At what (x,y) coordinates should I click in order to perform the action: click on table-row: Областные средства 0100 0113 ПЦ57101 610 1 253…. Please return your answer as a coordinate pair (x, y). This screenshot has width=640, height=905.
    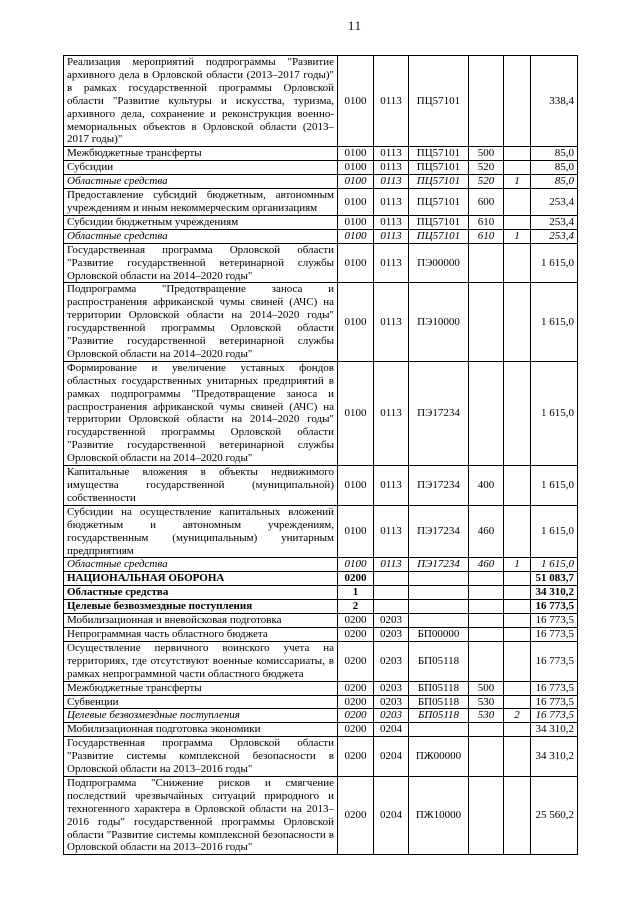
    Looking at the image, I should click on (320, 236).